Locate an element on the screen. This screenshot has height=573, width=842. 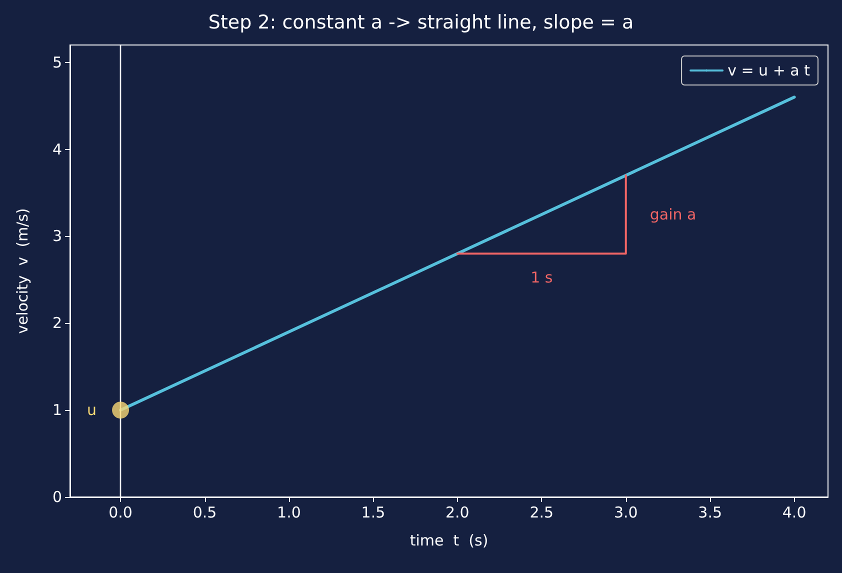
y-axis-title: velocity v (m/s) is located at coordinates (23, 271).